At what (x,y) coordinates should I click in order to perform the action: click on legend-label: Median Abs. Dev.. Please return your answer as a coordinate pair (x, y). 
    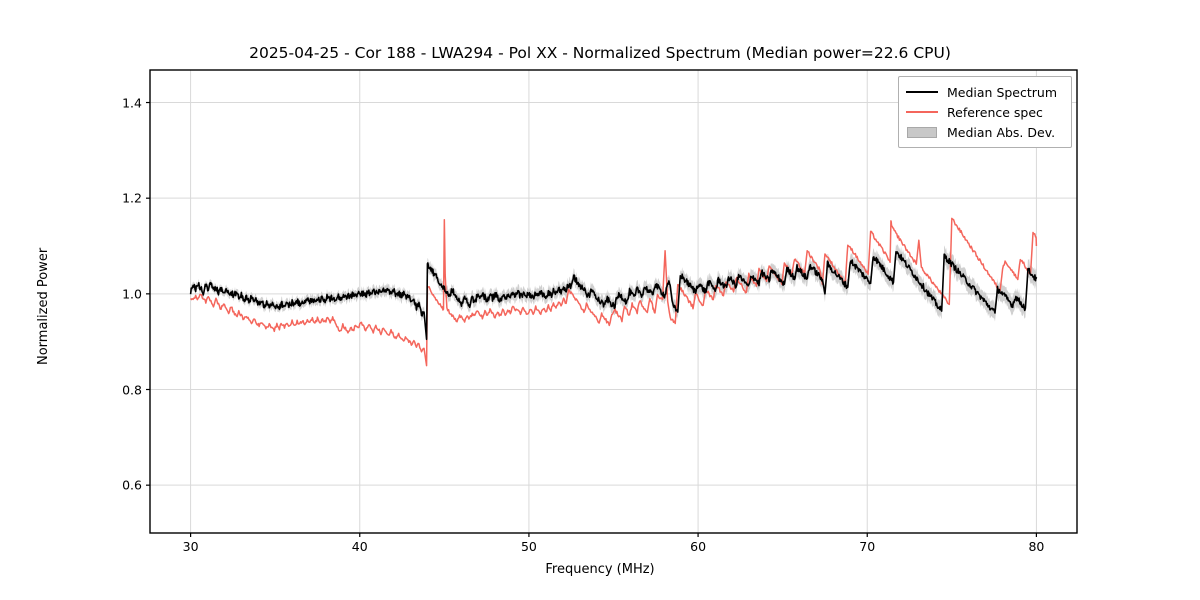
    Looking at the image, I should click on (1001, 132).